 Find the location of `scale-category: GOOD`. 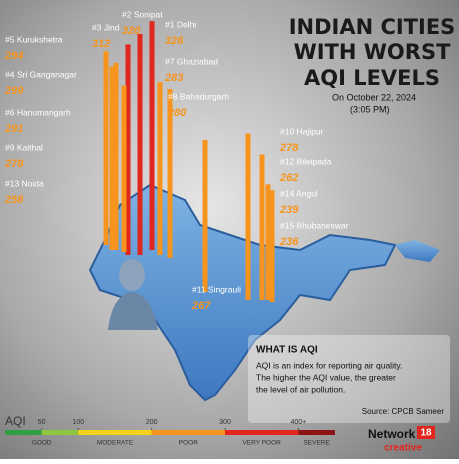

scale-category: GOOD is located at coordinates (42, 443).